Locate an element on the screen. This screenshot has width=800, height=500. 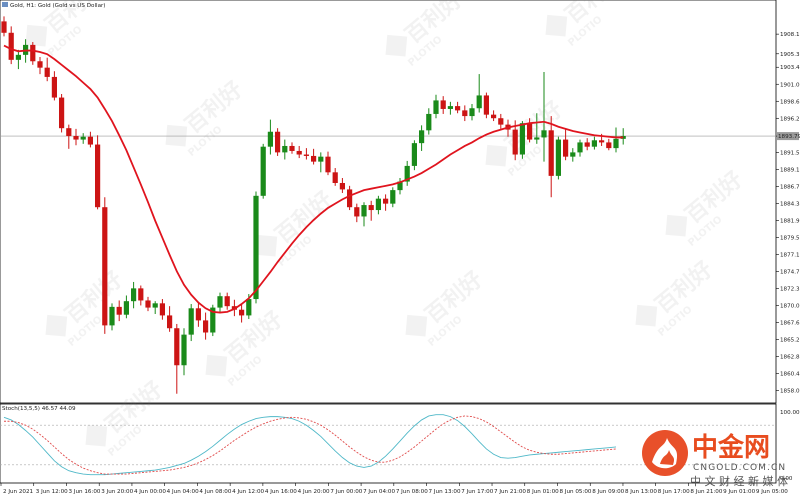
time-tick-label: 4 Jun 08:00 is located at coordinates (215, 492).